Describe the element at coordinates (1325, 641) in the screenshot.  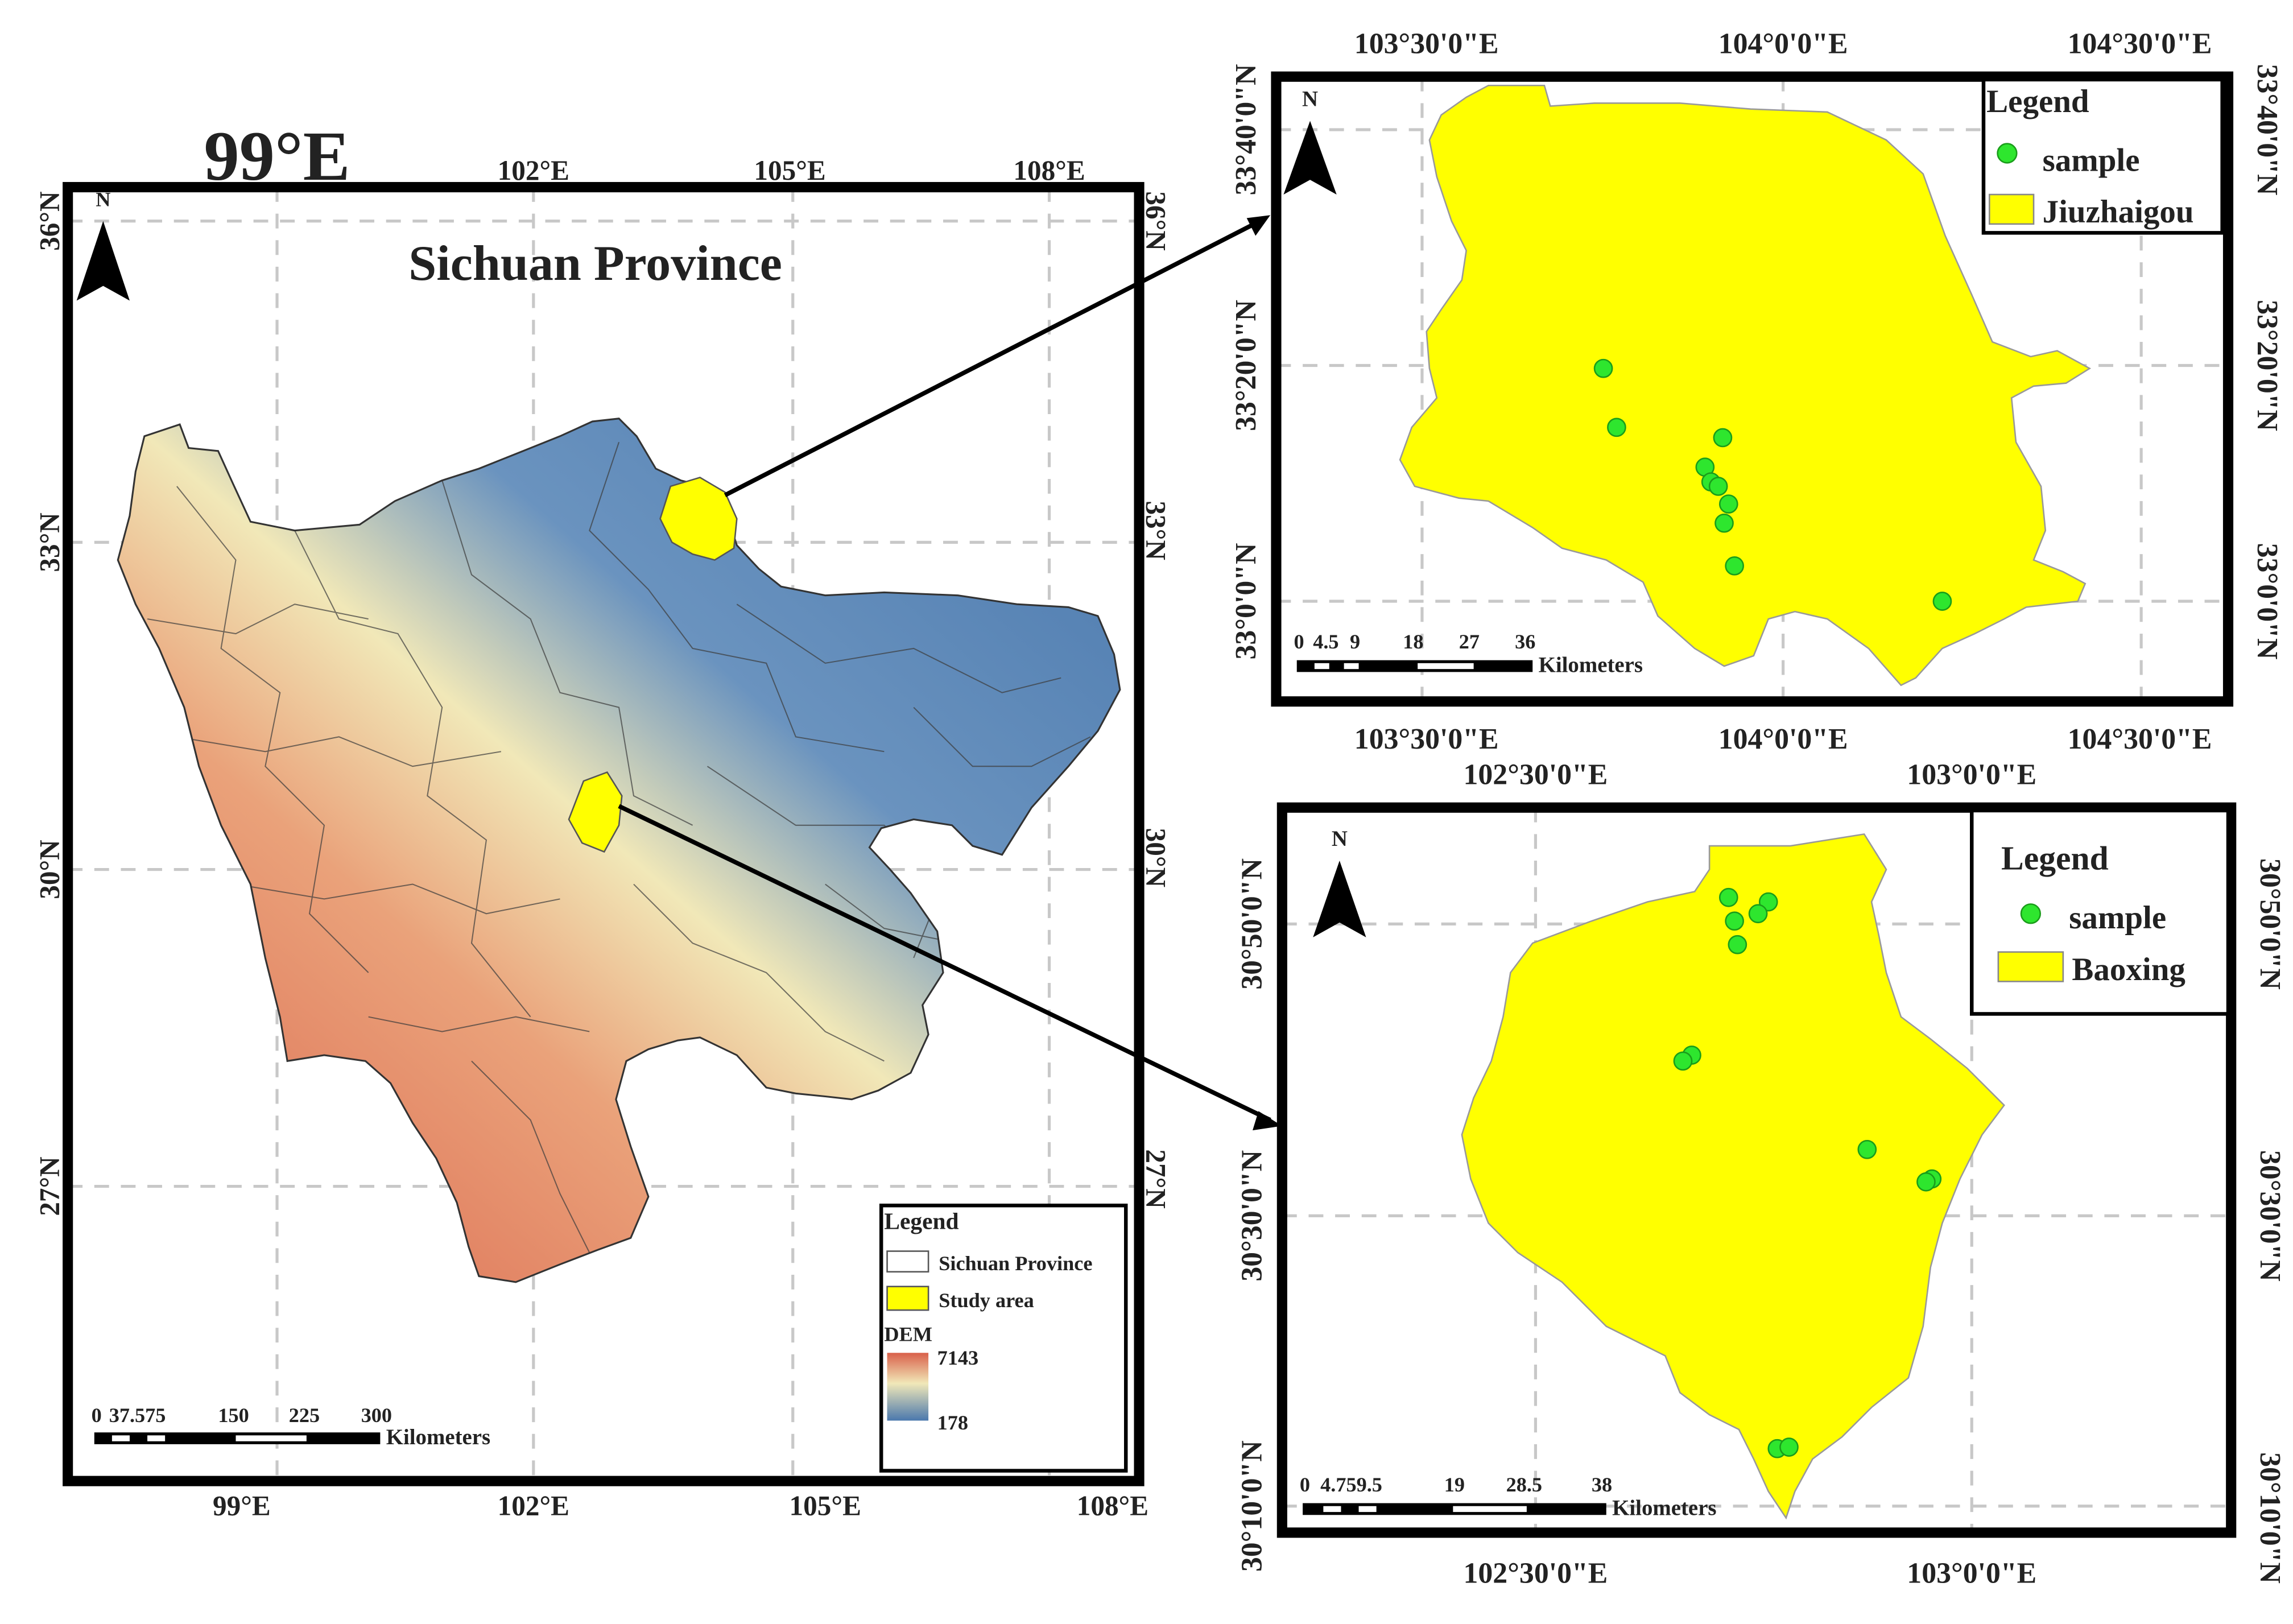
I see `scale-tick: 4.5` at that location.